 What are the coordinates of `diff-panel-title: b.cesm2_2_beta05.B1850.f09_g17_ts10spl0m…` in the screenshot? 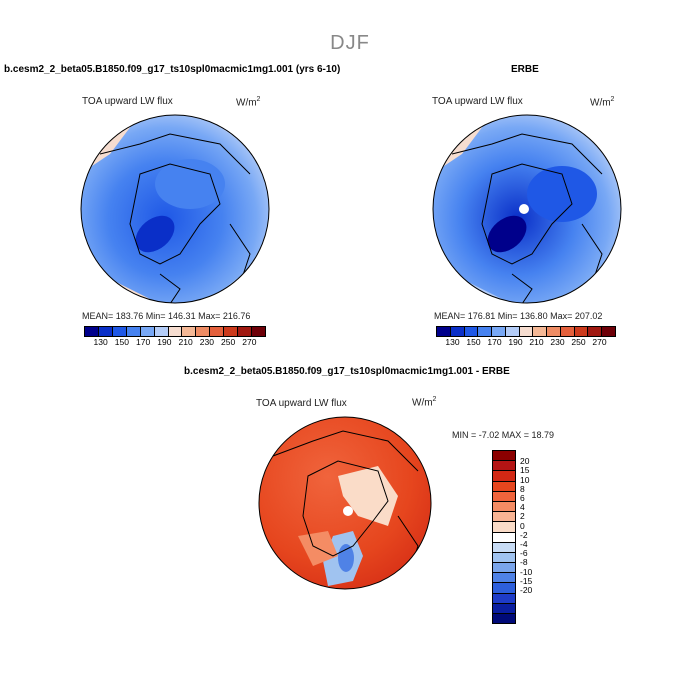 It's located at (347, 371).